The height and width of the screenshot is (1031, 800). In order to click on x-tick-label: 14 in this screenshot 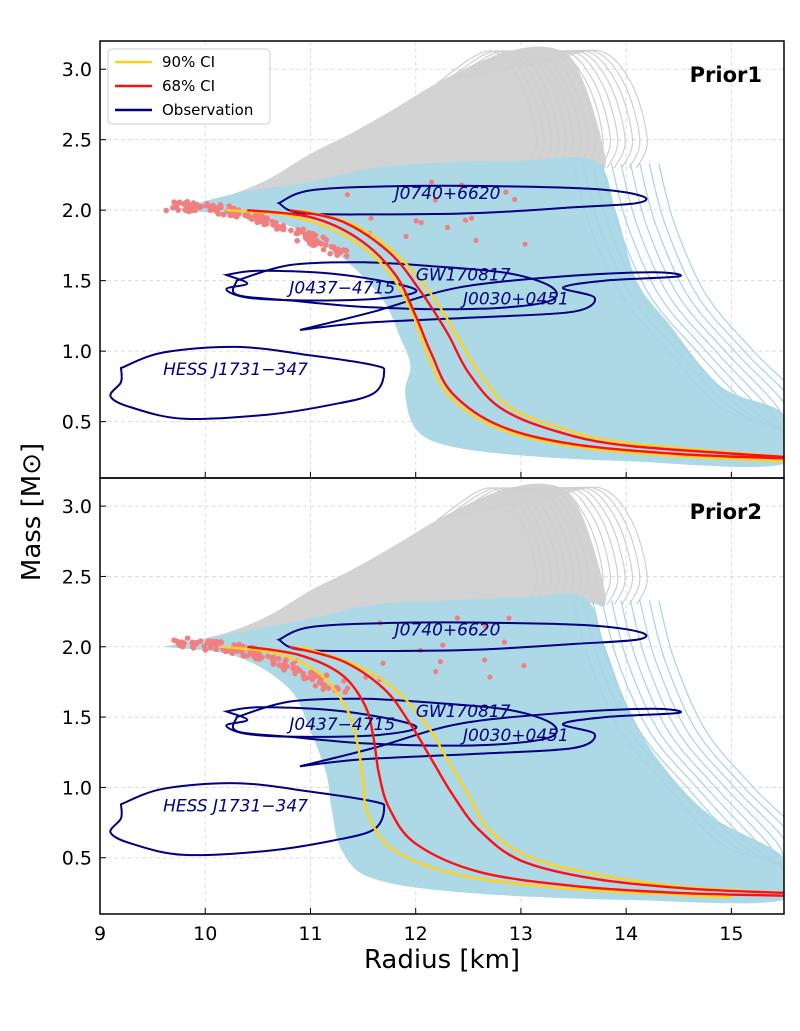, I will do `click(626, 934)`.